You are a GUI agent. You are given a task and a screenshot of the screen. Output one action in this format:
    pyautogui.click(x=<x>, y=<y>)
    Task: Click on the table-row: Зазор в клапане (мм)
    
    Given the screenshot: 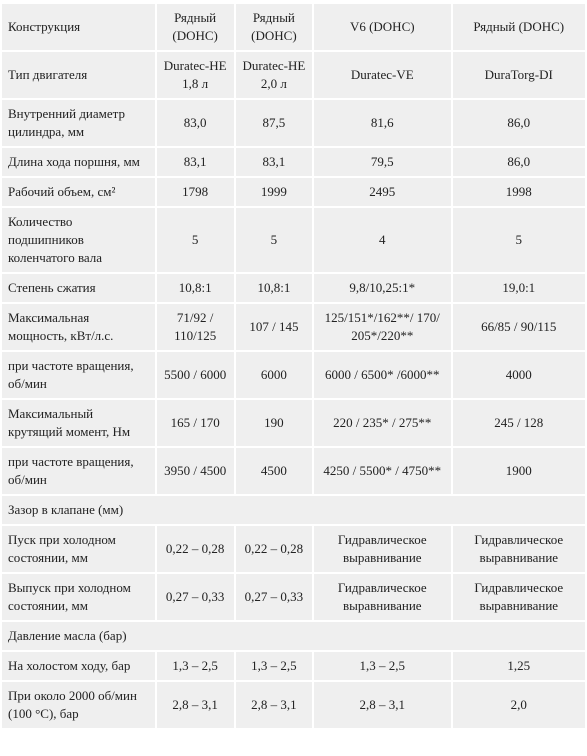 What is the action you would take?
    pyautogui.click(x=293, y=510)
    